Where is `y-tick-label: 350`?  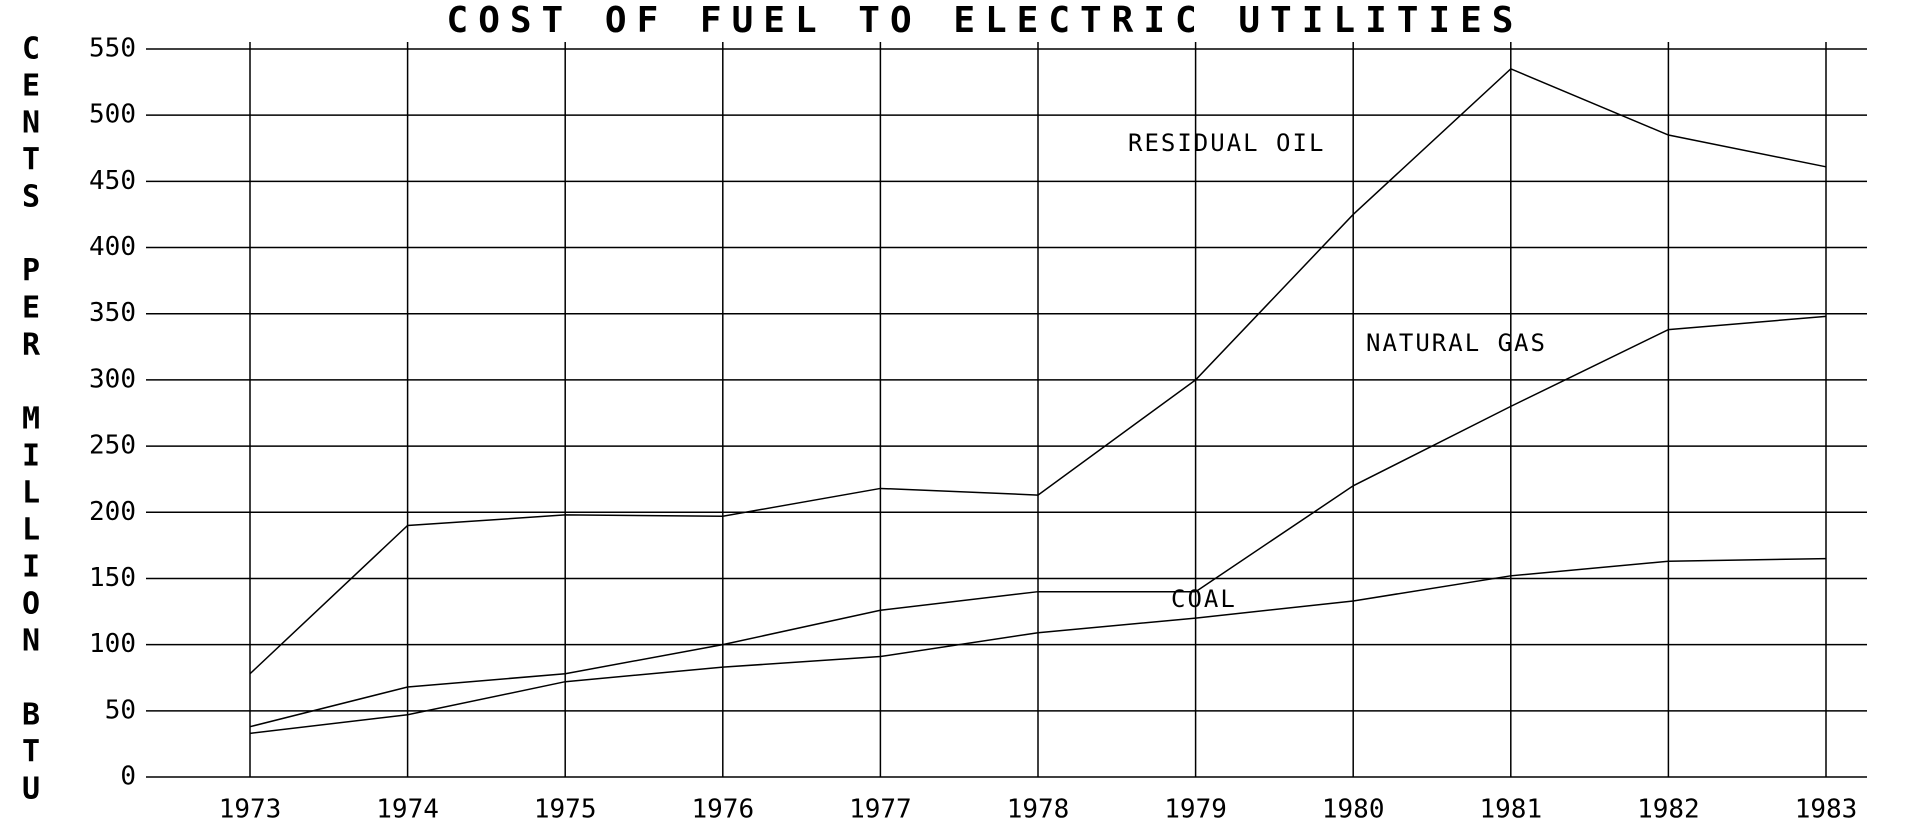
y-tick-label: 350 is located at coordinates (112, 313).